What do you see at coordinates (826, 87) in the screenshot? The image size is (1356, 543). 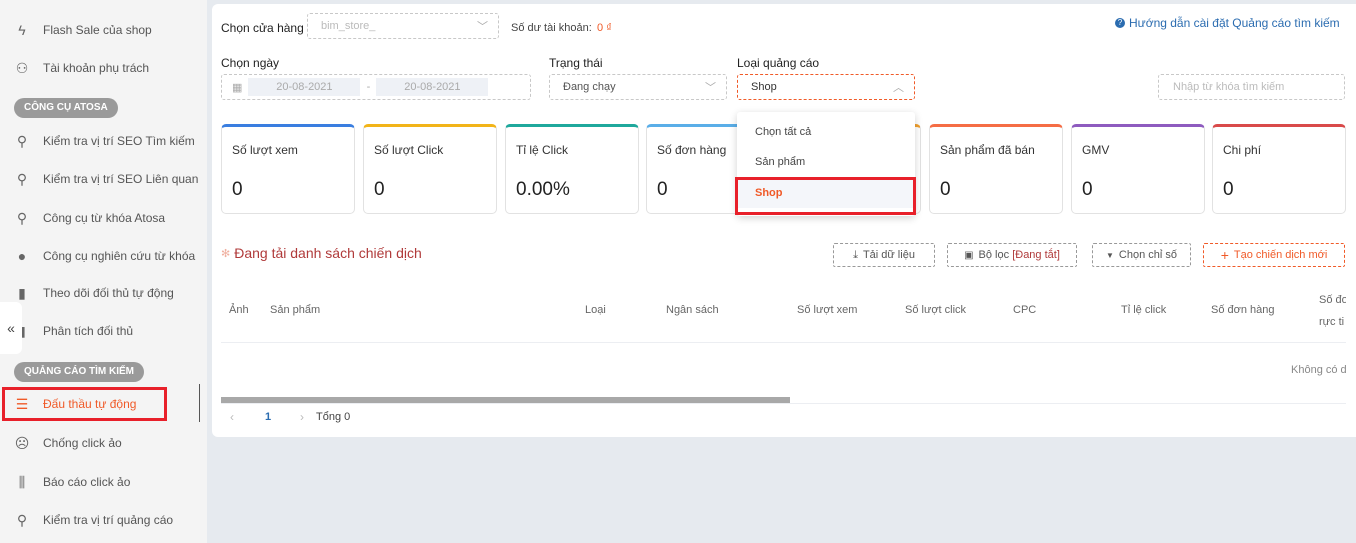 I see `ad-type-select: Shop ︿` at bounding box center [826, 87].